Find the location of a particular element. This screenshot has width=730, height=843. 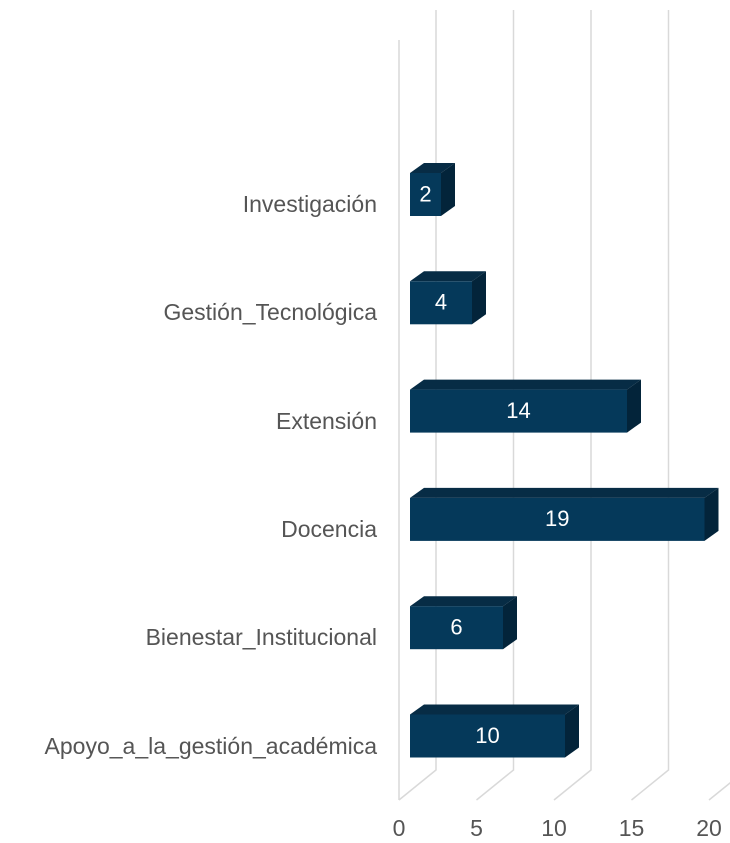

data-label: 10 is located at coordinates (487, 735).